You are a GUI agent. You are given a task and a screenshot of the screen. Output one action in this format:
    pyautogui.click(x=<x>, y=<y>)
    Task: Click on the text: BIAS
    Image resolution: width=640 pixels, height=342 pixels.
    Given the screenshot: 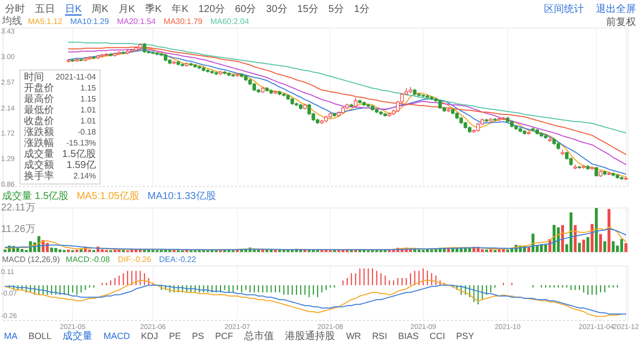 What is the action you would take?
    pyautogui.click(x=408, y=336)
    